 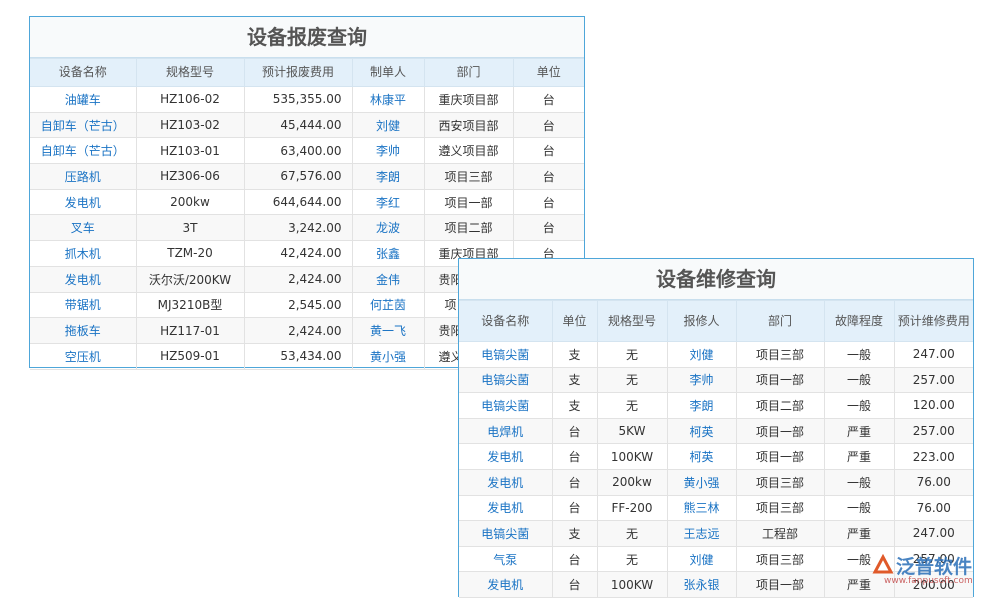 What do you see at coordinates (190, 99) in the screenshot?
I see `table-cell: HZ106-02` at bounding box center [190, 99].